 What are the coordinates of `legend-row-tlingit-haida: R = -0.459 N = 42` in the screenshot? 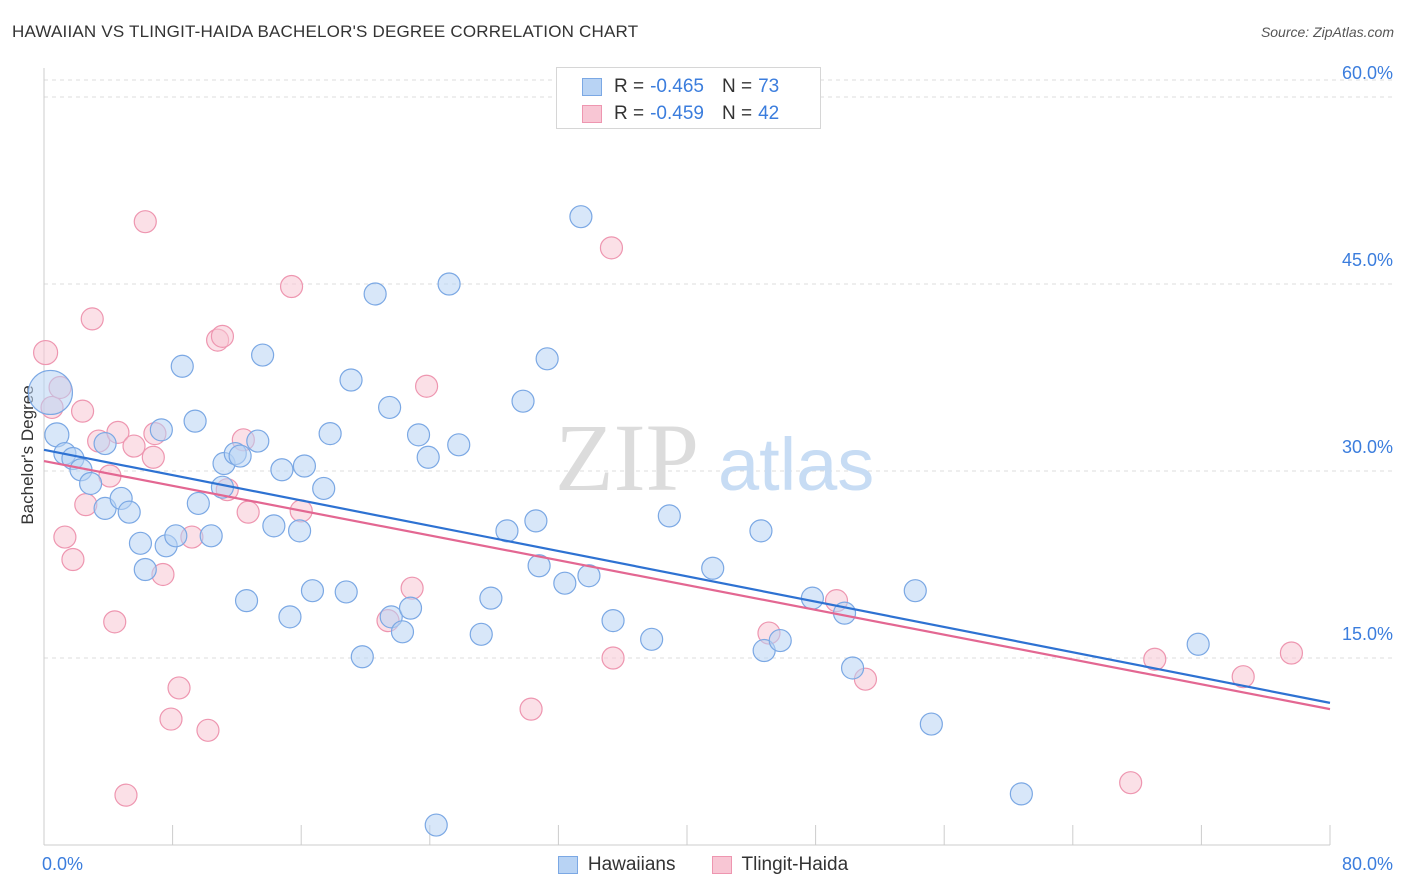 It's located at (680, 114).